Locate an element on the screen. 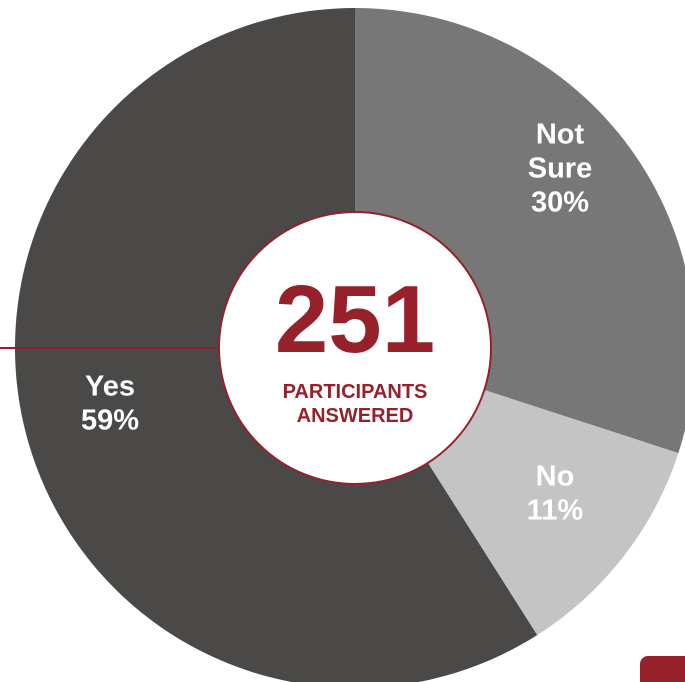  slice-label-not-sure-name-0: Not is located at coordinates (560, 135).